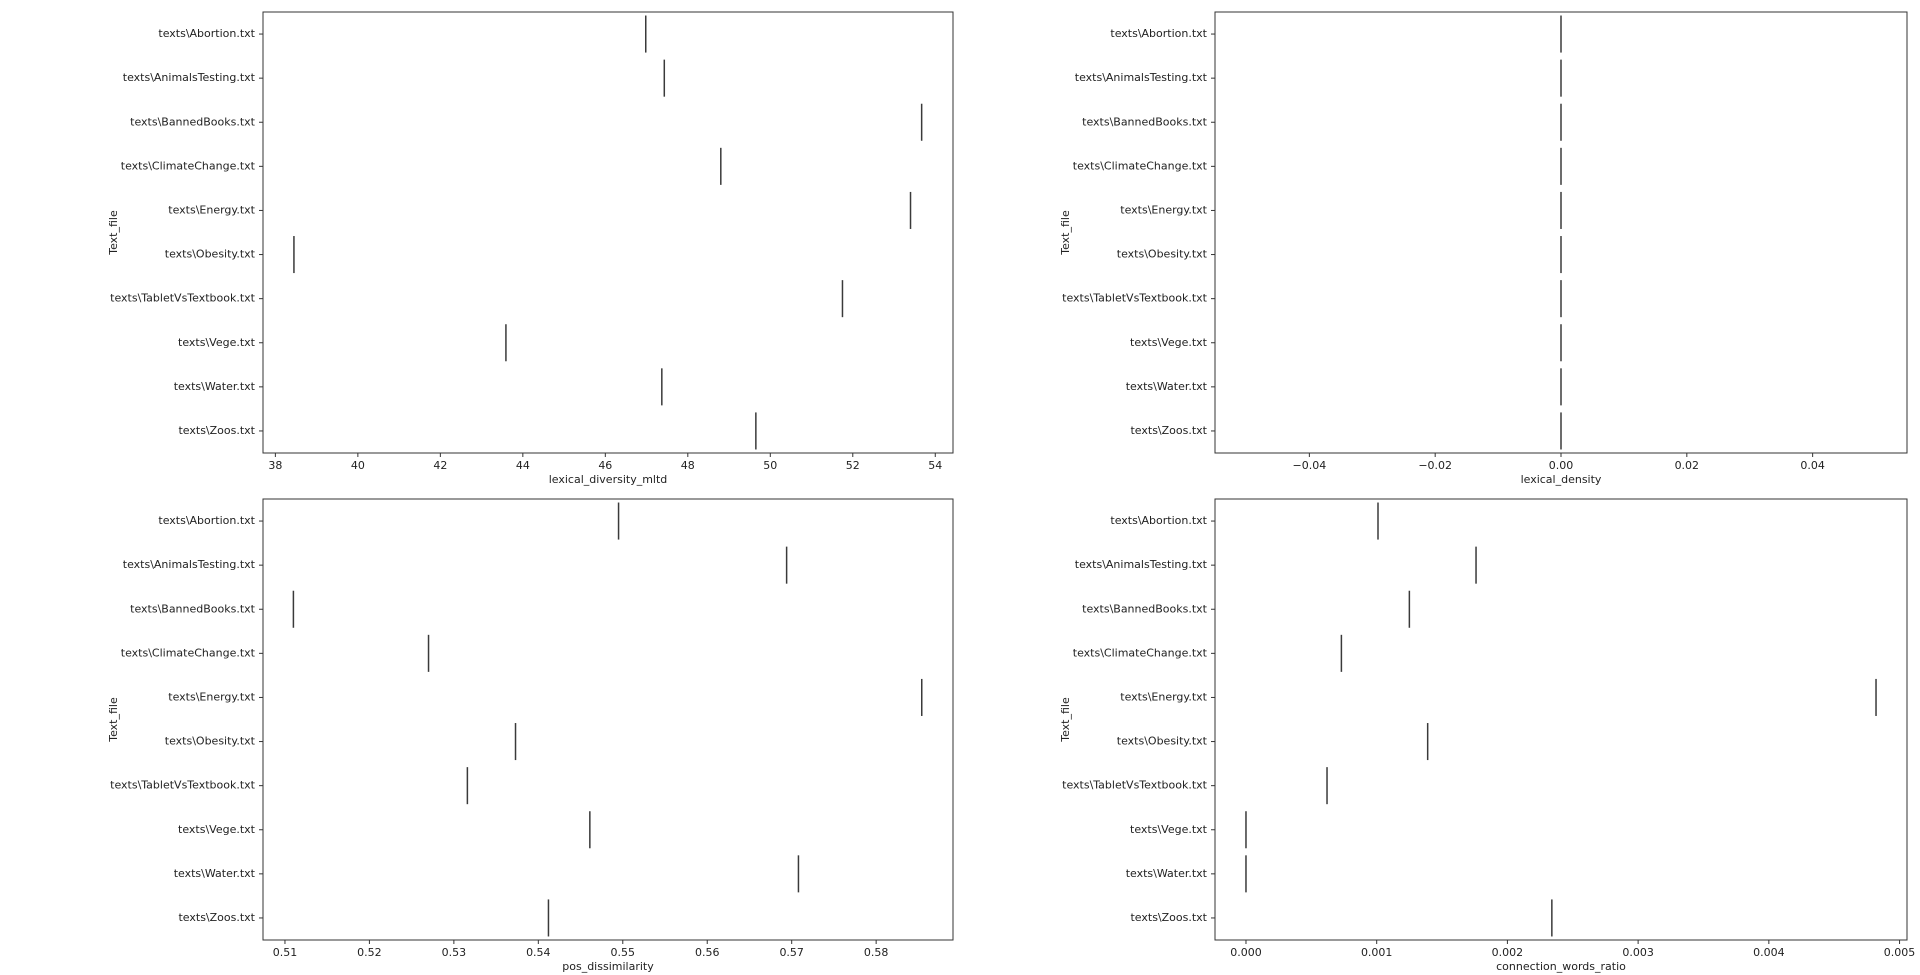  I want to click on x-tick-label: 0.003, so click(1638, 952).